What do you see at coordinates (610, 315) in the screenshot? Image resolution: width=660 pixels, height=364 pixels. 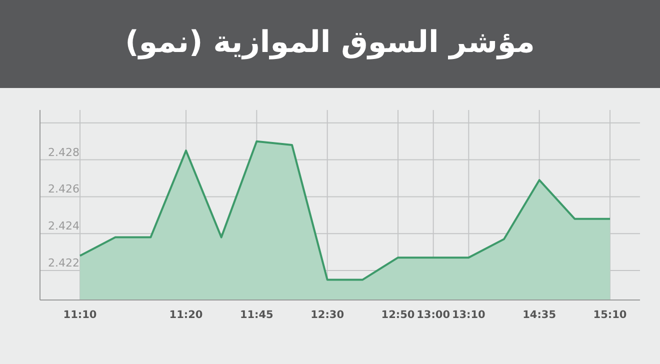 I see `x-tick-label: 15:10` at bounding box center [610, 315].